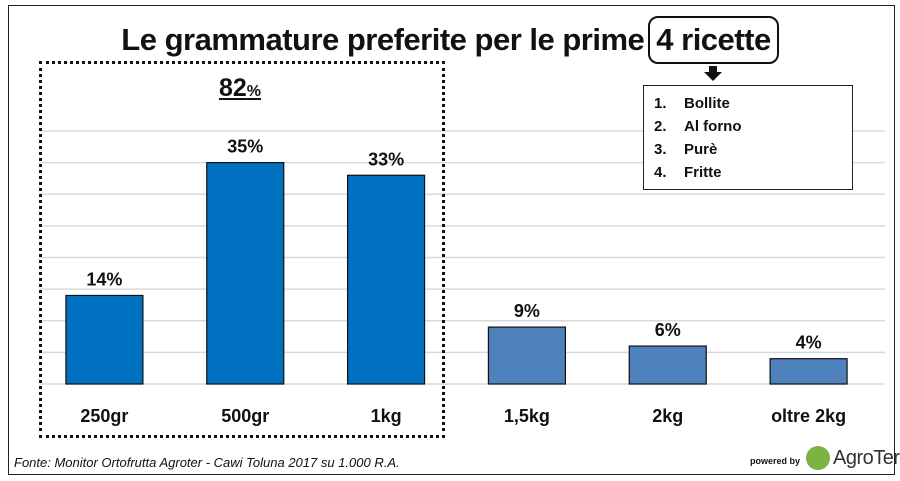 Image resolution: width=900 pixels, height=481 pixels. I want to click on powered-by: powered by, so click(775, 461).